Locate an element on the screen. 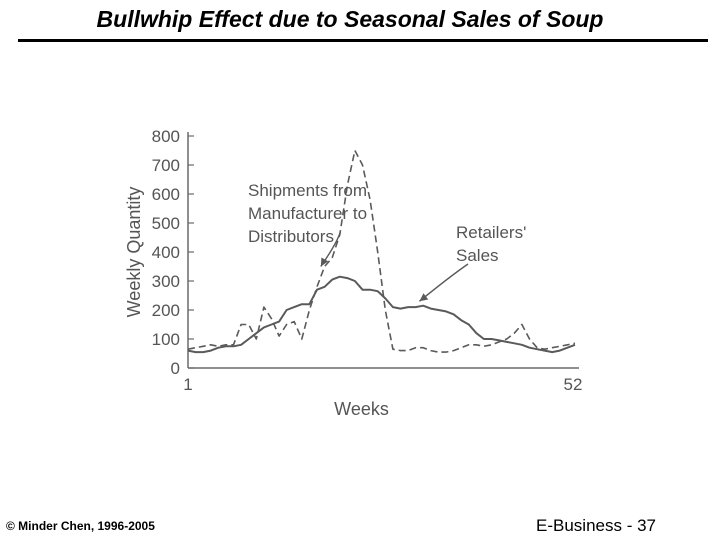 Image resolution: width=720 pixels, height=540 pixels. y-tick-label: 700 is located at coordinates (166, 165).